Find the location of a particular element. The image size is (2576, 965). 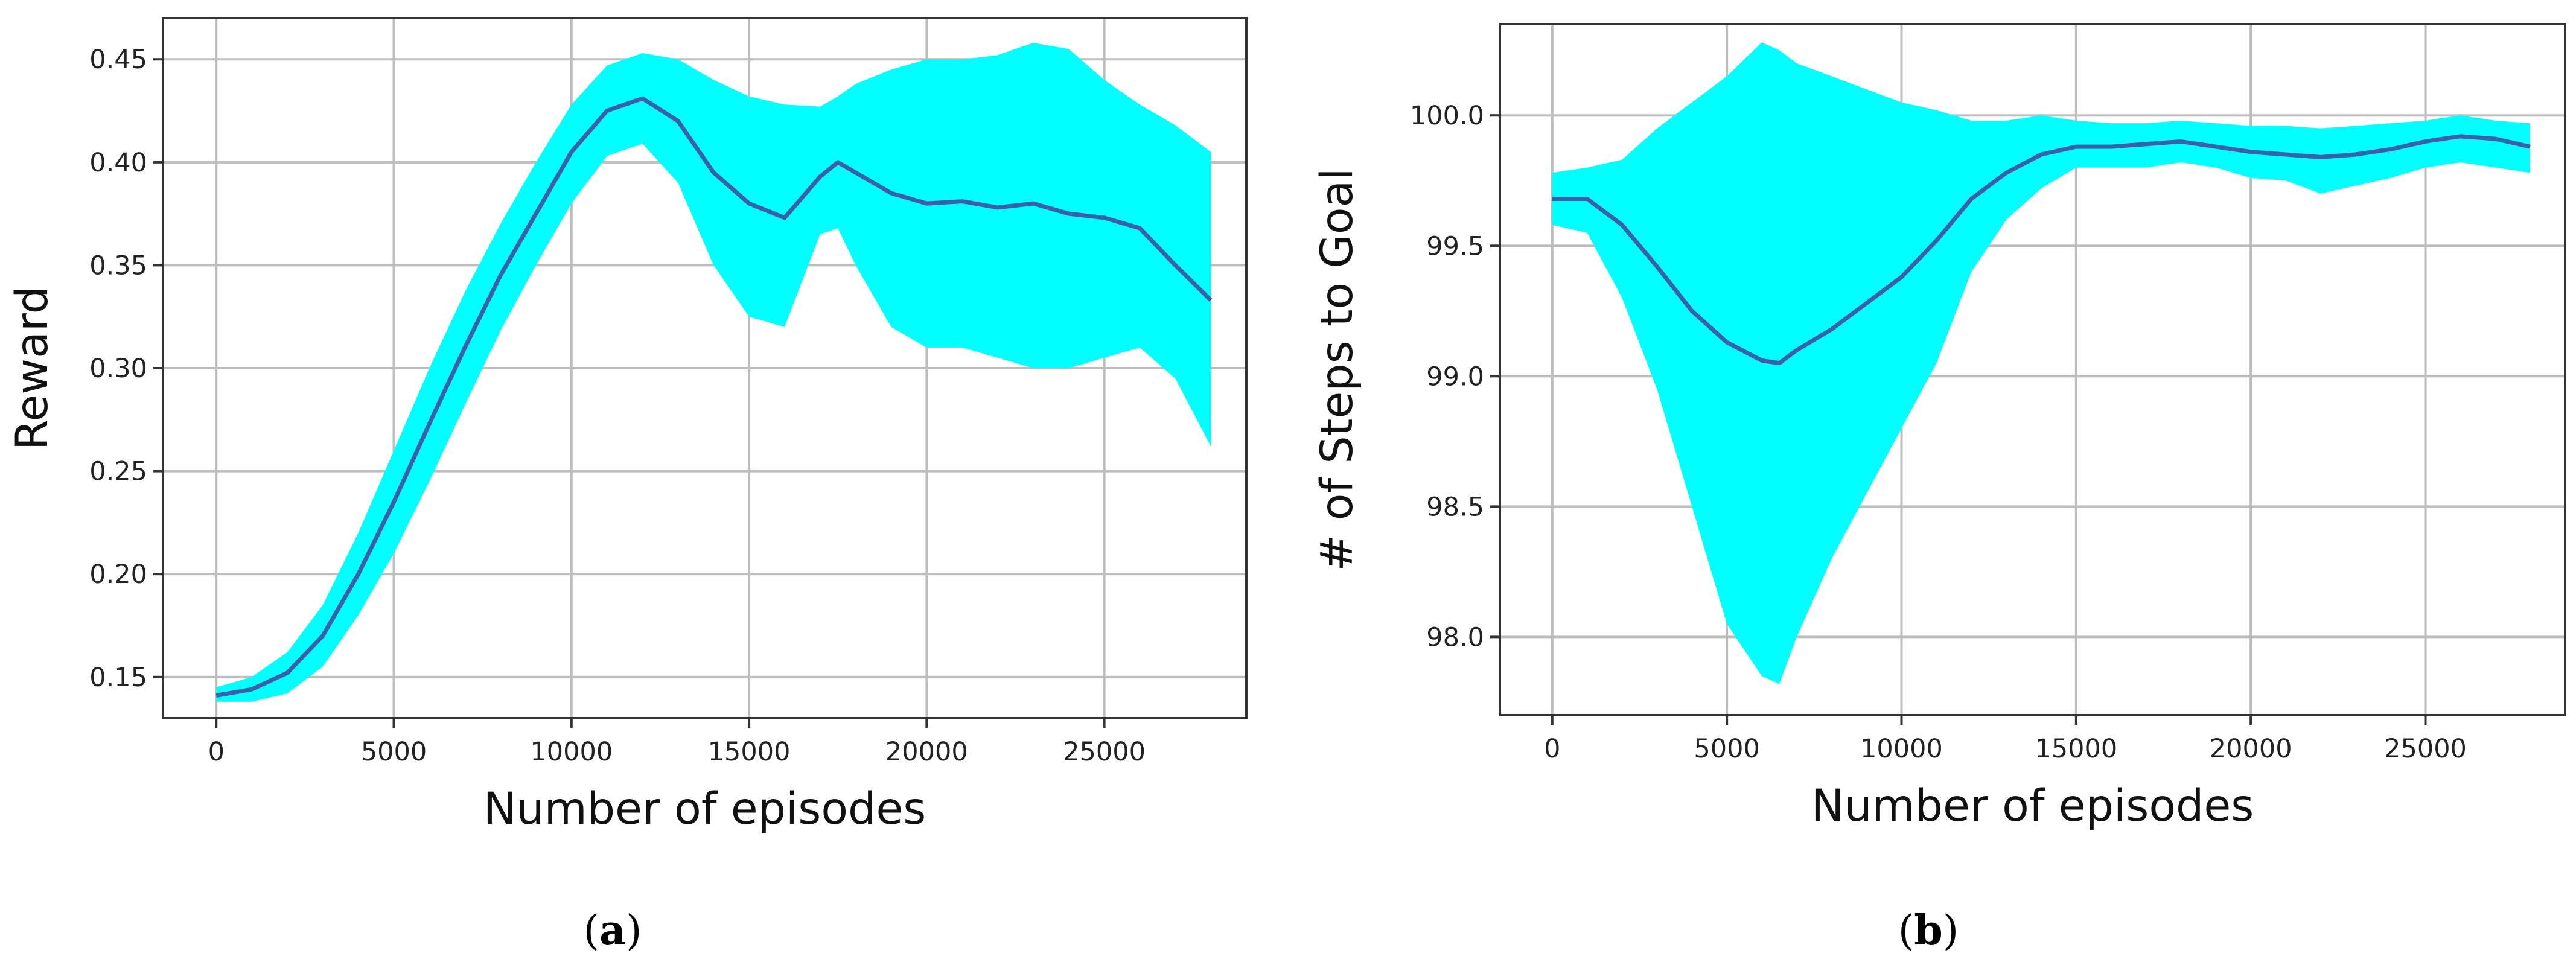

x-ticks-a: 0 5000 10000 15000 20000 25000 is located at coordinates (677, 743).